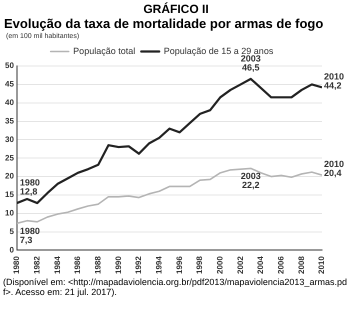  I want to click on x-tick-label: 1980, so click(17, 265).